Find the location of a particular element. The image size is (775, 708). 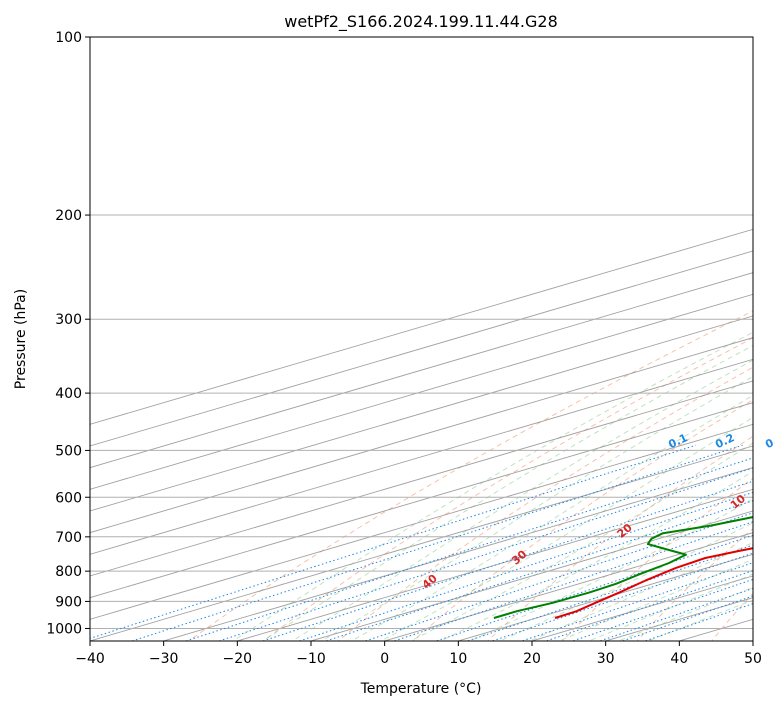

x-tick-label: −30 is located at coordinates (164, 659).